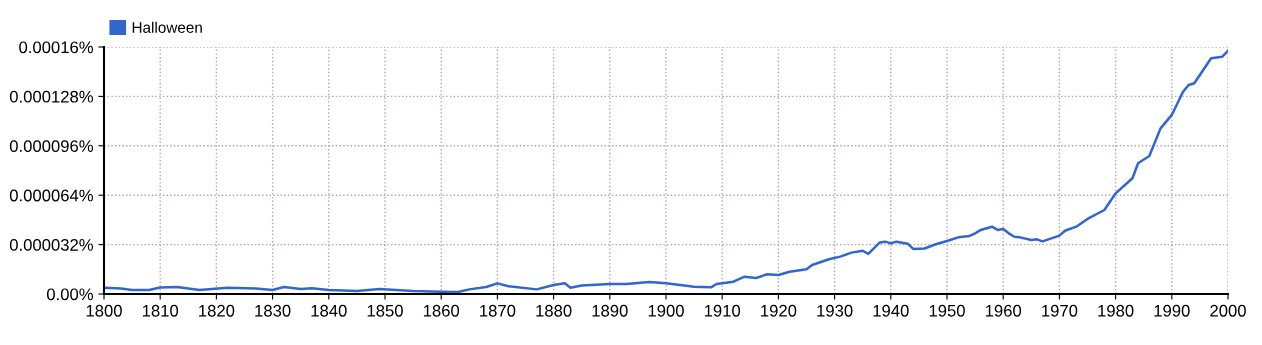 This screenshot has height=345, width=1262. Describe the element at coordinates (1060, 310) in the screenshot. I see `x-tick-label: 1970` at that location.